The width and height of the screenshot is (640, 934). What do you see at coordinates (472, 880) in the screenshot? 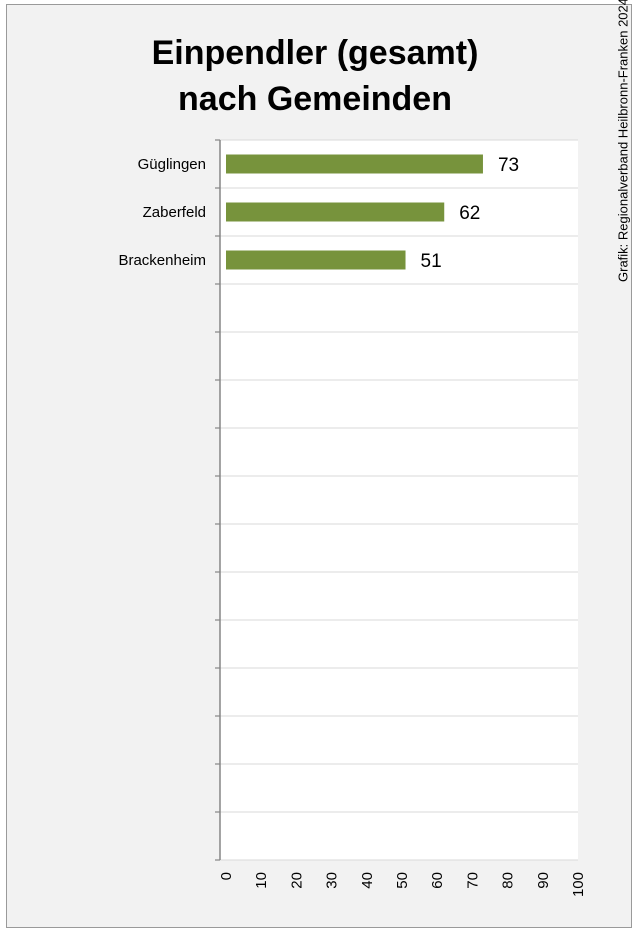
I see `x-tick-label: 70` at bounding box center [472, 880].